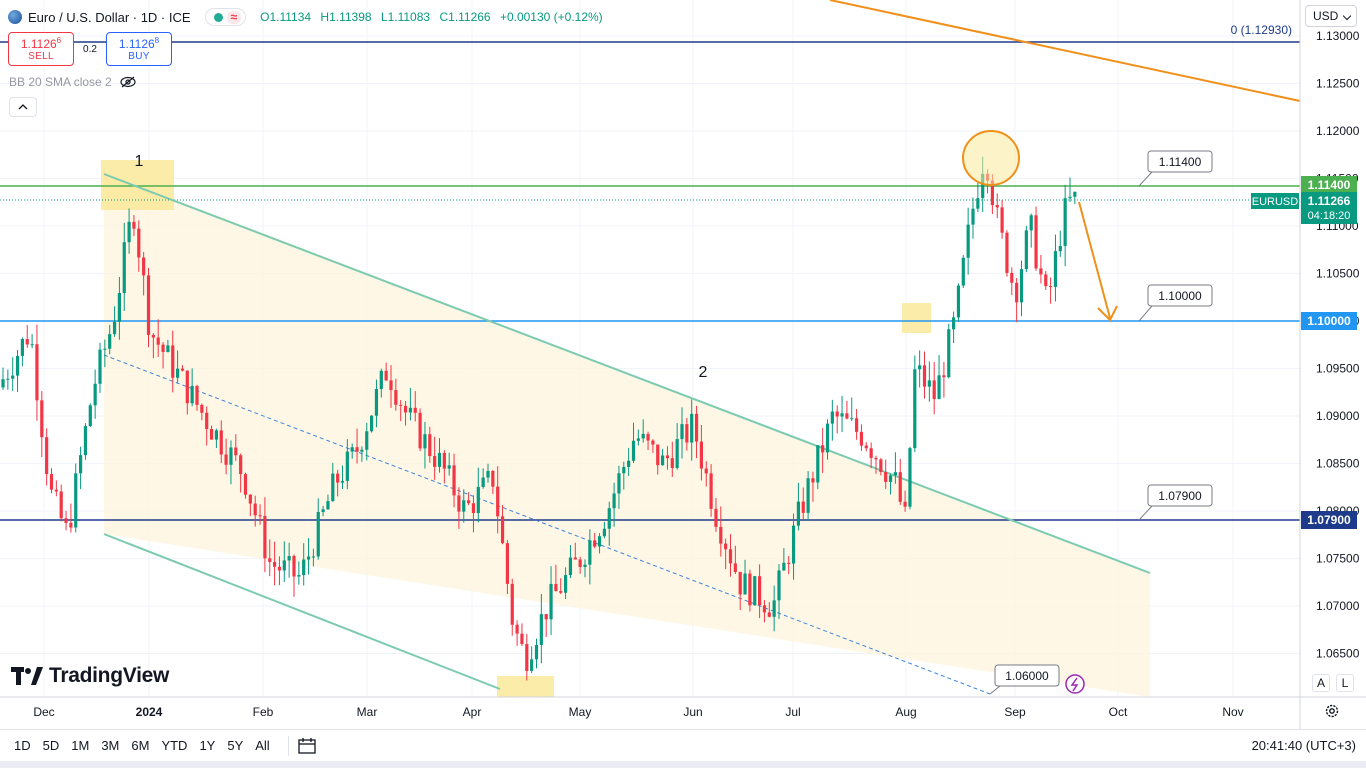 The width and height of the screenshot is (1366, 768). I want to click on settings-gear-icon, so click(1332, 711).